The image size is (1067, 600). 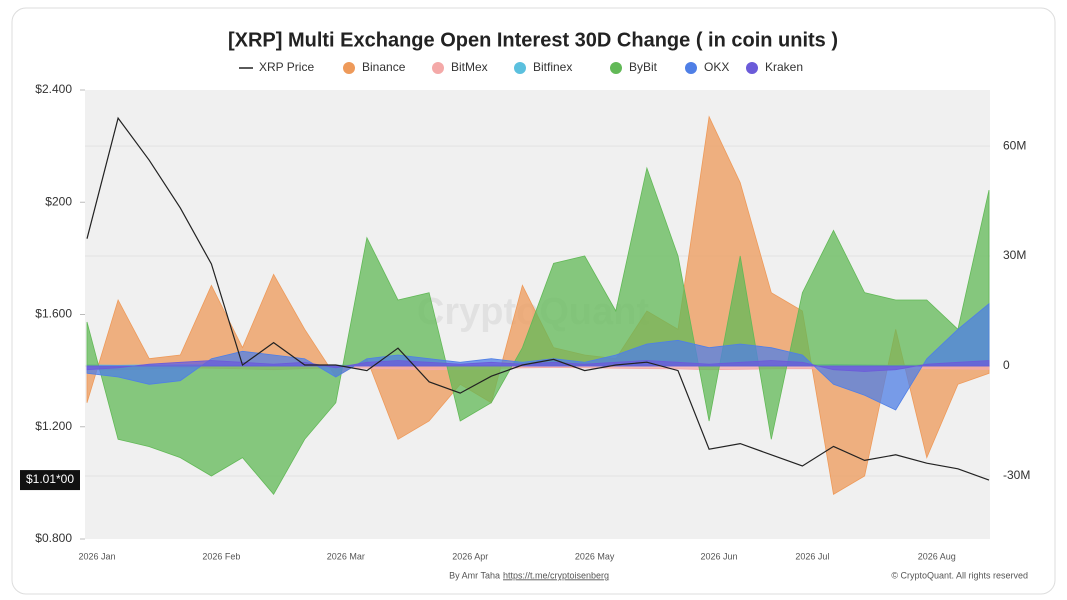 I want to click on area, so click(x=538, y=366).